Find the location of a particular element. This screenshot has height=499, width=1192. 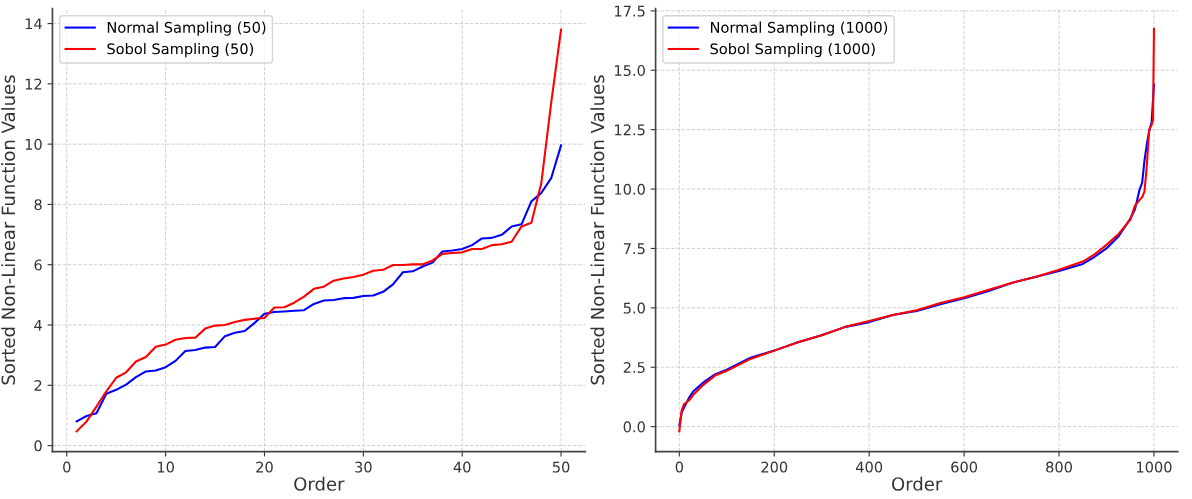

x-tick-label: 50 is located at coordinates (561, 467).